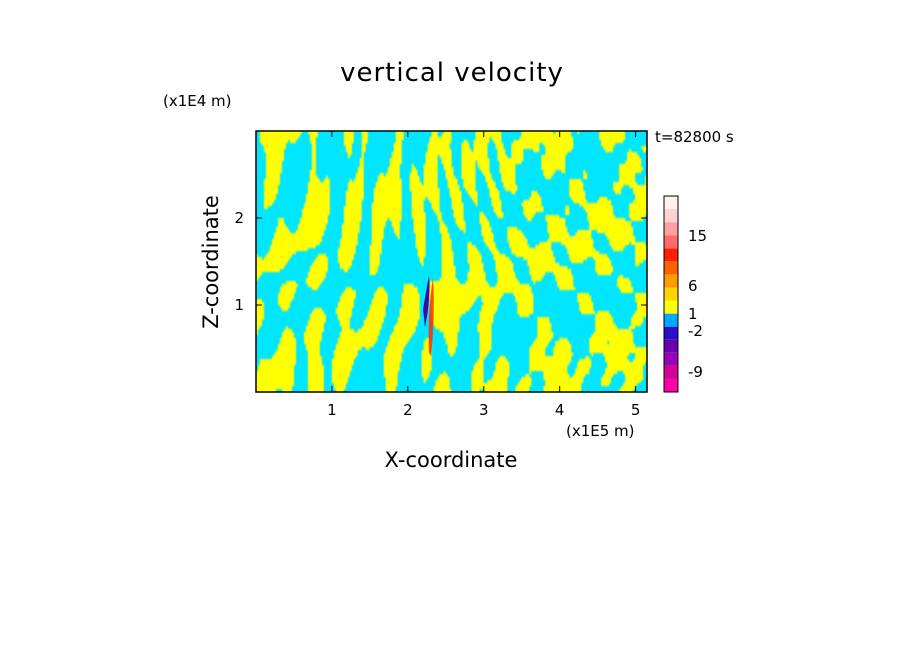  Describe the element at coordinates (239, 305) in the screenshot. I see `y-tick-label: 1` at that location.